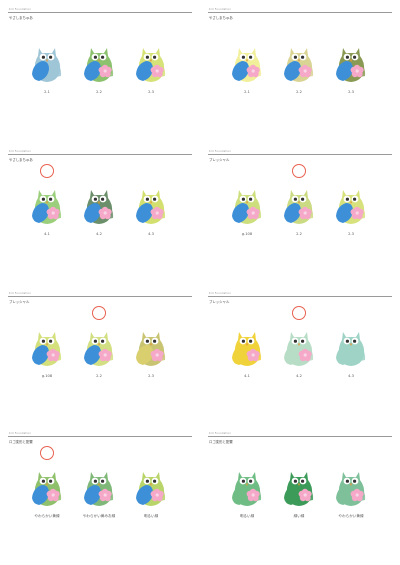 The image size is (400, 565). I want to click on slide-panel: Kid Foundation ロゴ変形と配置 明るい緑 緑い緑 やわらかい黄緑, so click(300, 496).